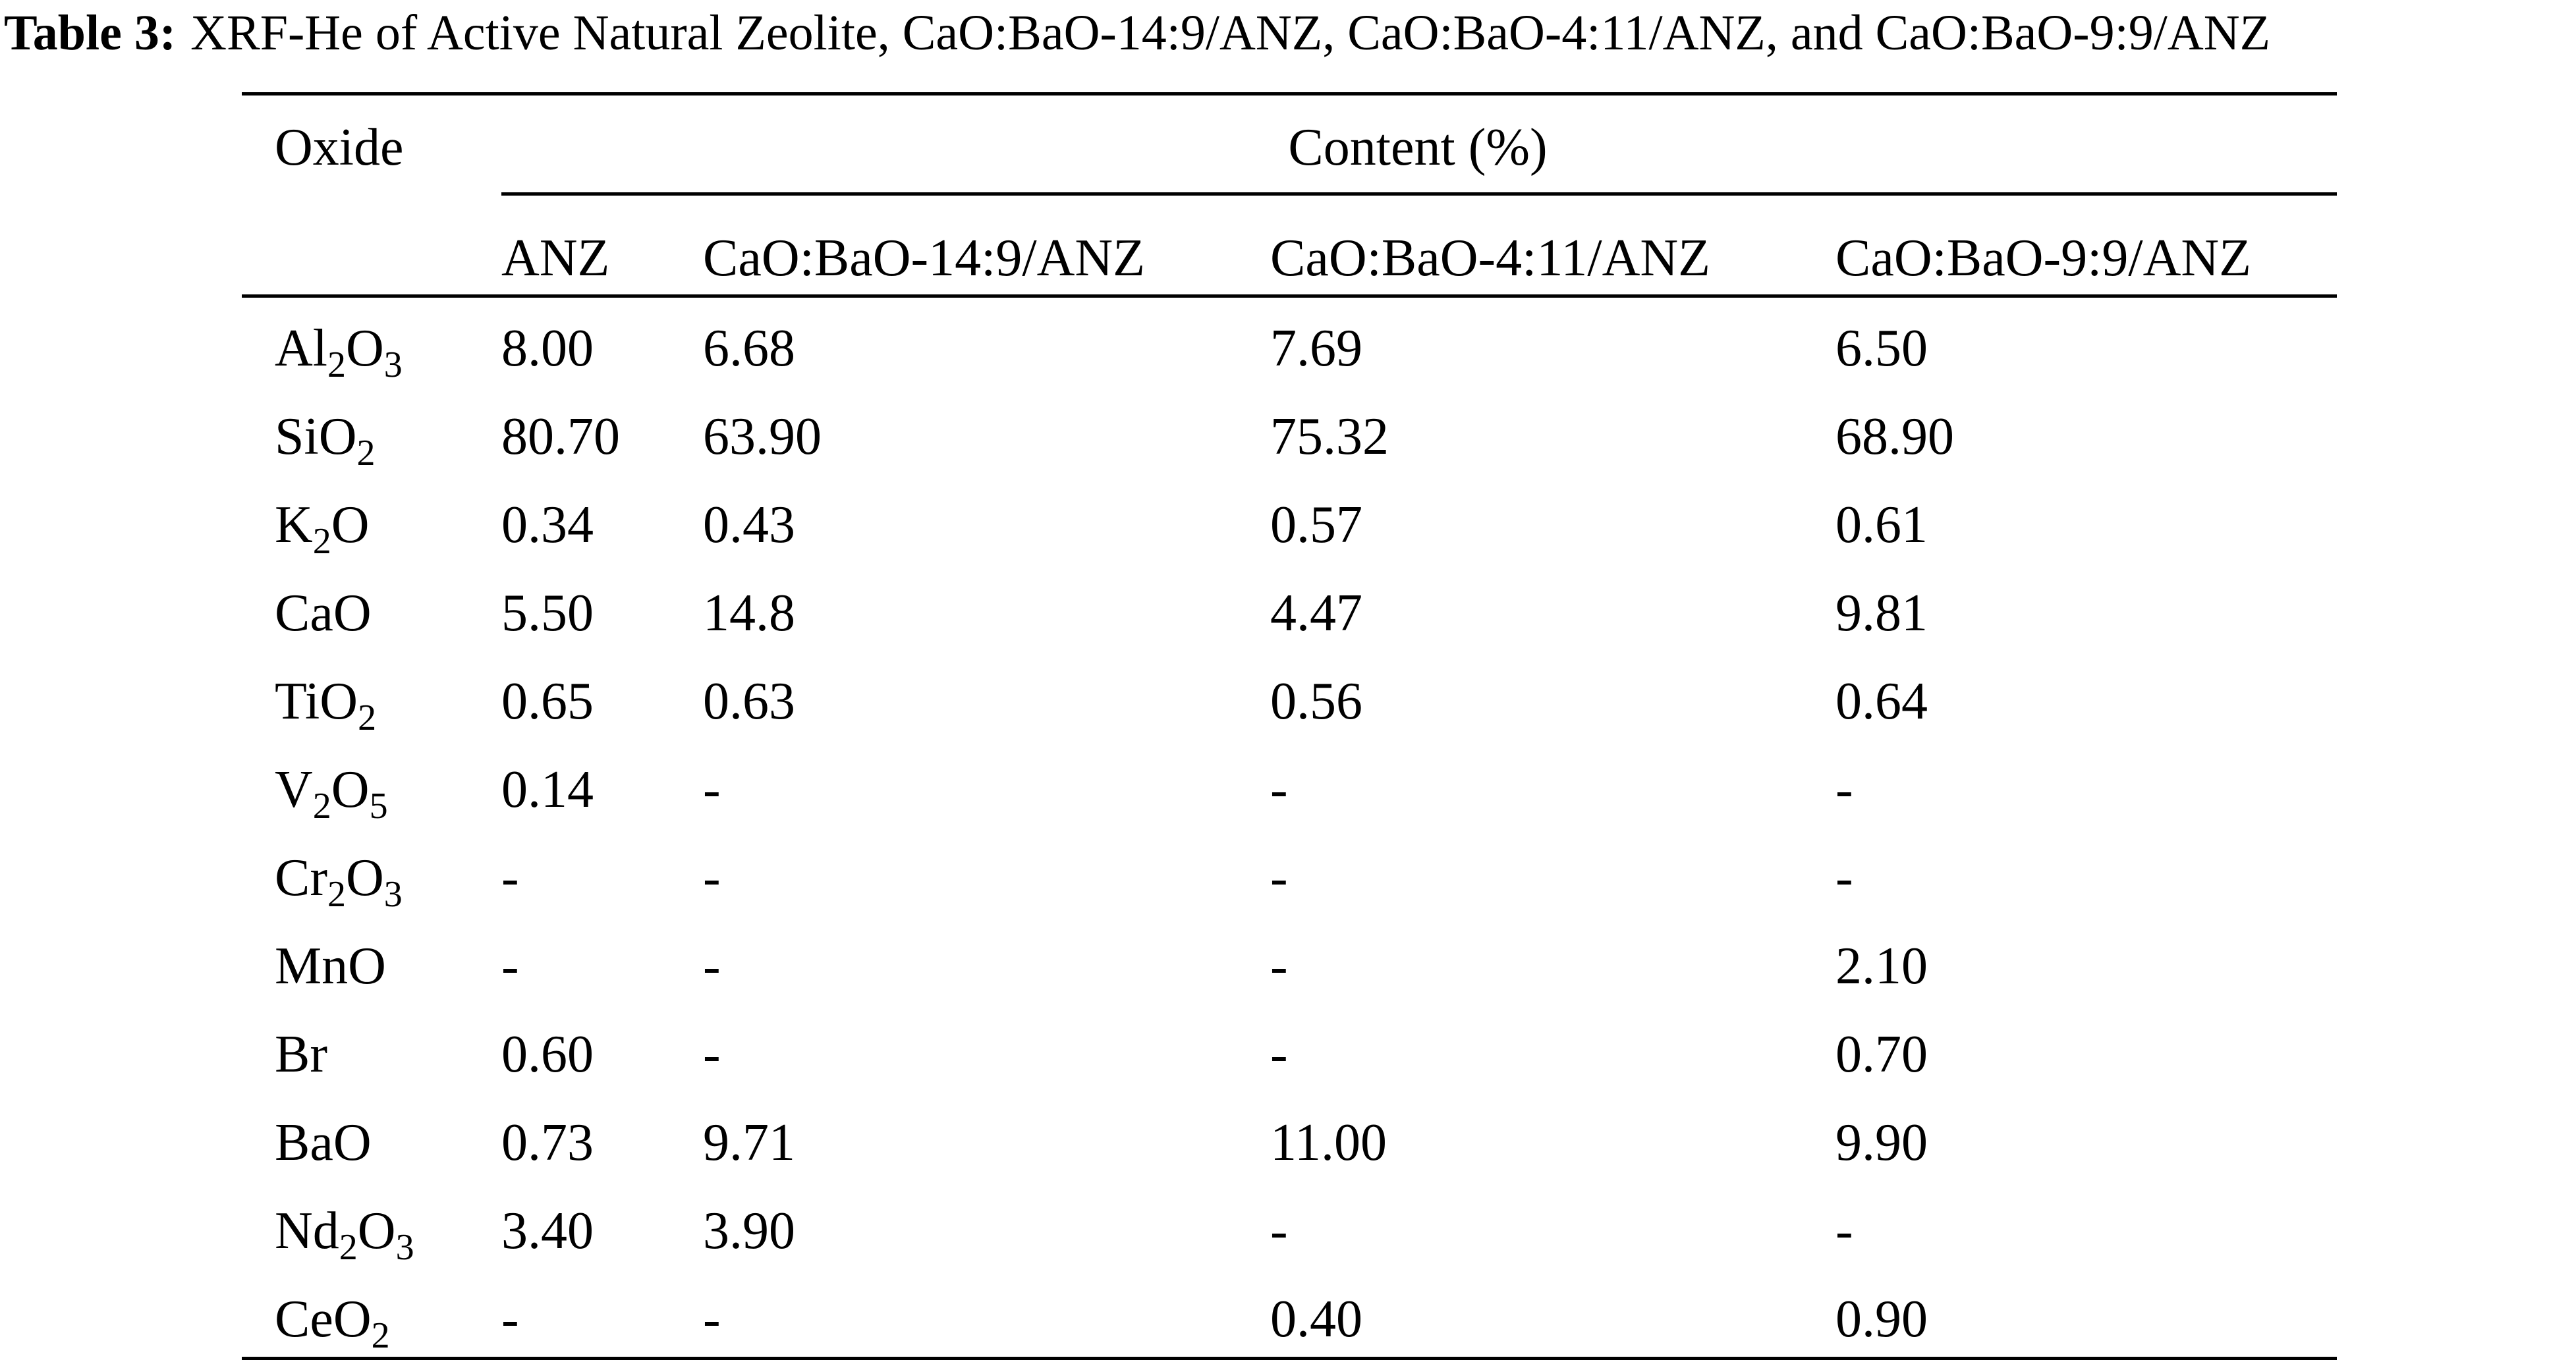 This screenshot has width=2576, height=1364. Describe the element at coordinates (547, 1054) in the screenshot. I see `value-cell: 0.60` at that location.